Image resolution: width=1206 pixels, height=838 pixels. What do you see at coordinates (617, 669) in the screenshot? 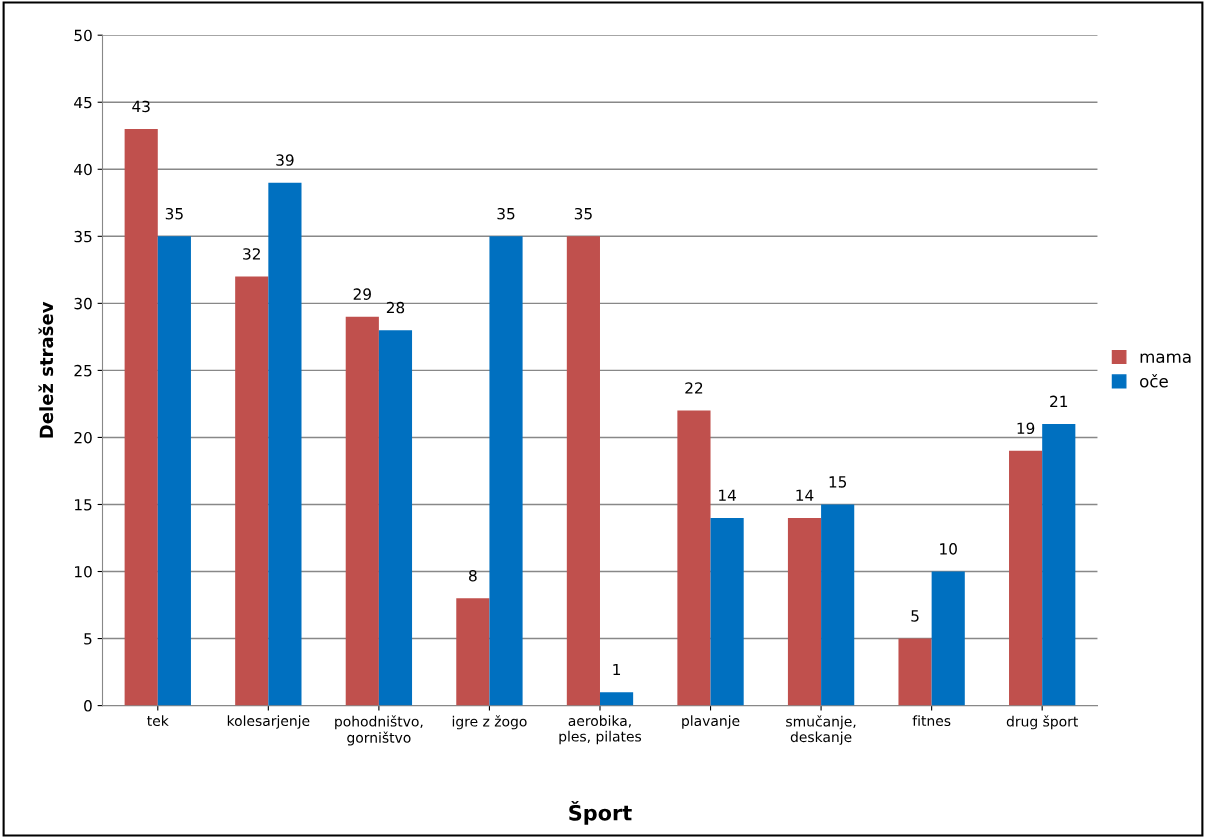
I see `data-label: 1` at bounding box center [617, 669].